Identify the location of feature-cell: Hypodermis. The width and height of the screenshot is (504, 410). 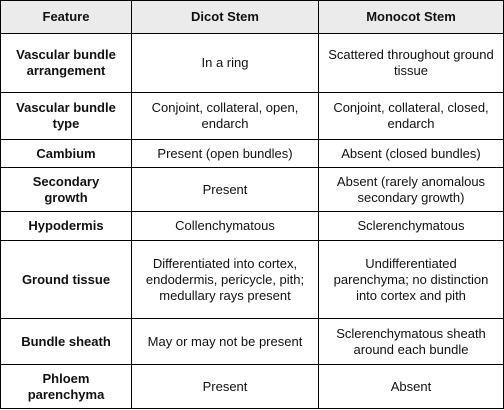
(66, 226).